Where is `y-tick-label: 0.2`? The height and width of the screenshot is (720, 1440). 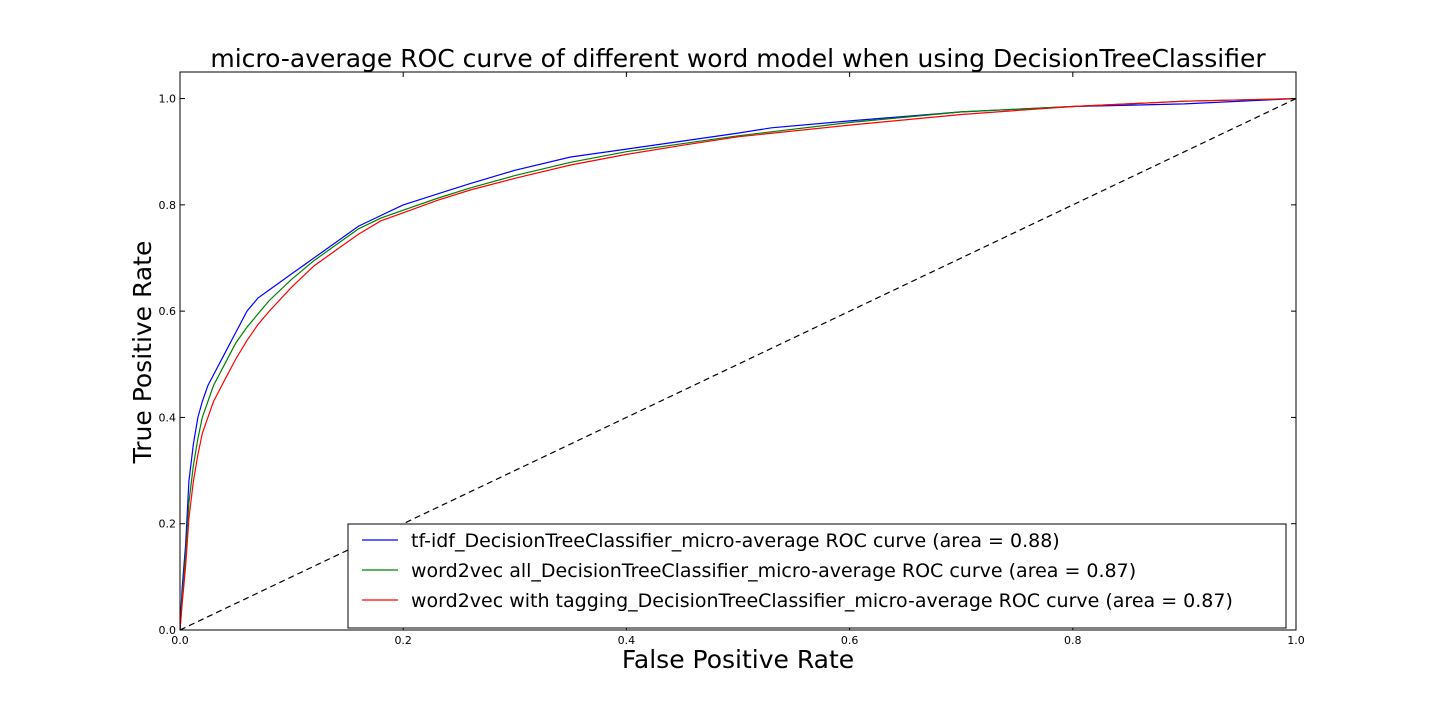 y-tick-label: 0.2 is located at coordinates (168, 524).